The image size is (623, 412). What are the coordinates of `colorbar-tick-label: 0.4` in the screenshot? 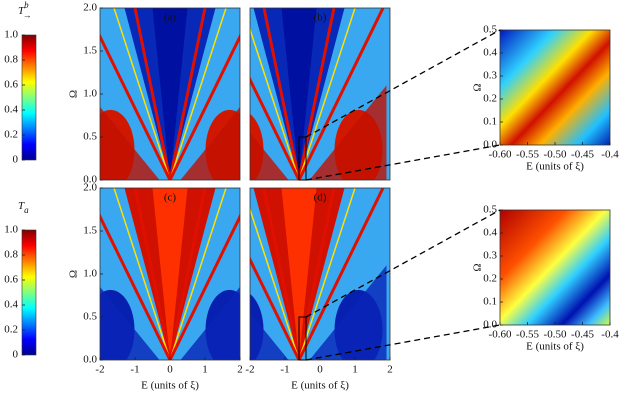 It's located at (11, 110).